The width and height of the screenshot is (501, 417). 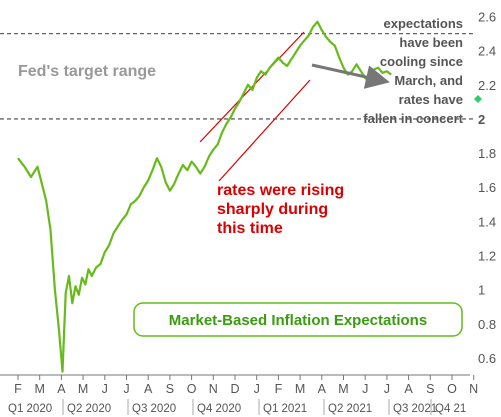 I want to click on trend-guide-upper, so click(x=252, y=87).